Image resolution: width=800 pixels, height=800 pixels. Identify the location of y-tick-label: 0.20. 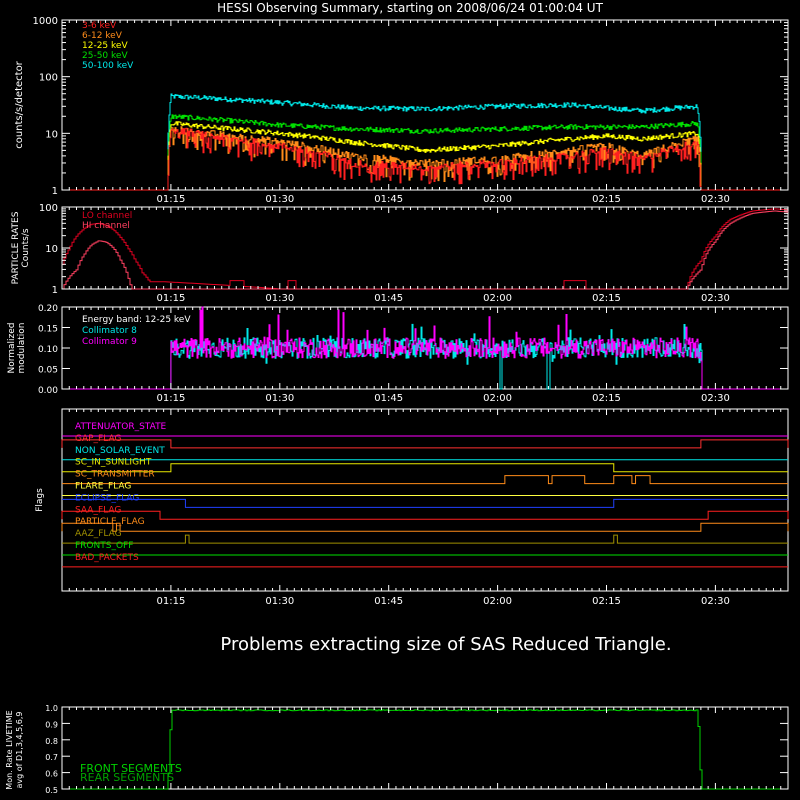
(48, 309).